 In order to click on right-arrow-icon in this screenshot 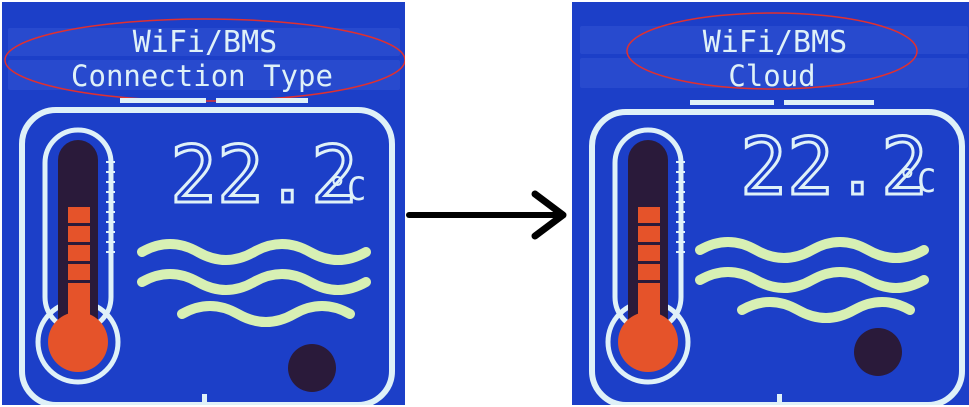, I will do `click(486, 215)`.